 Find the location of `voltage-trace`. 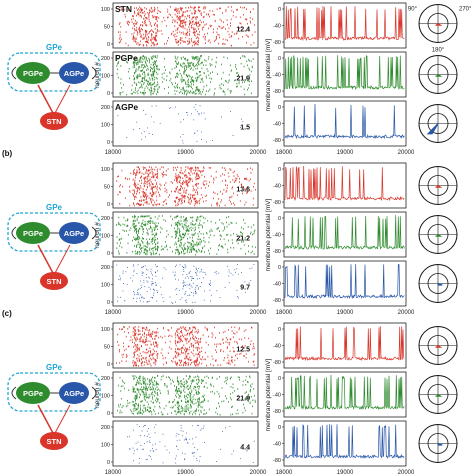

voltage-trace is located at coordinates (344, 344).